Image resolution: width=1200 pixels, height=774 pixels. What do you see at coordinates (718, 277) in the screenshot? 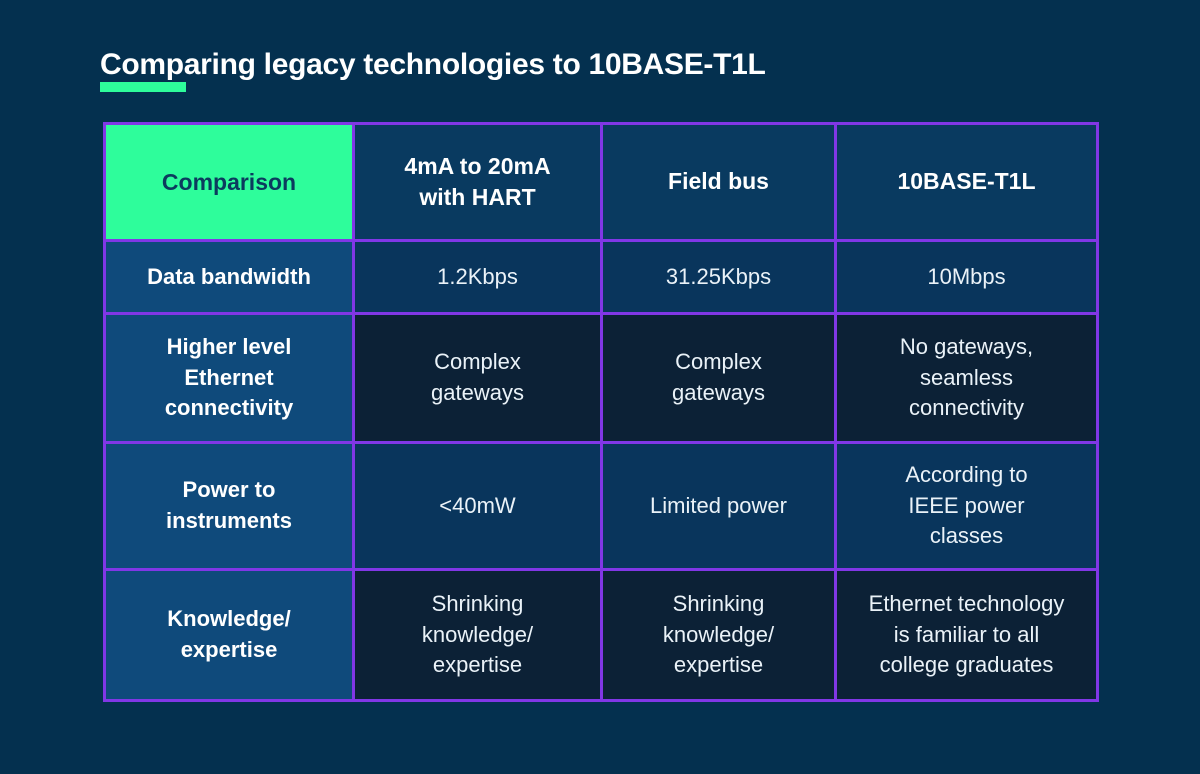
I see `cell-bandwidth-fieldbus: 31.25Kbps` at bounding box center [718, 277].